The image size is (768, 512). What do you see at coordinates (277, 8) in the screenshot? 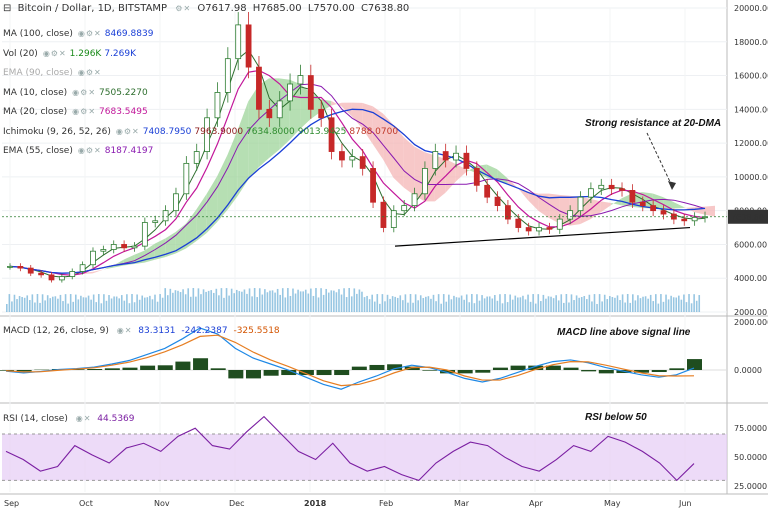
I see `ohlc-high: H7685.00` at bounding box center [277, 8].